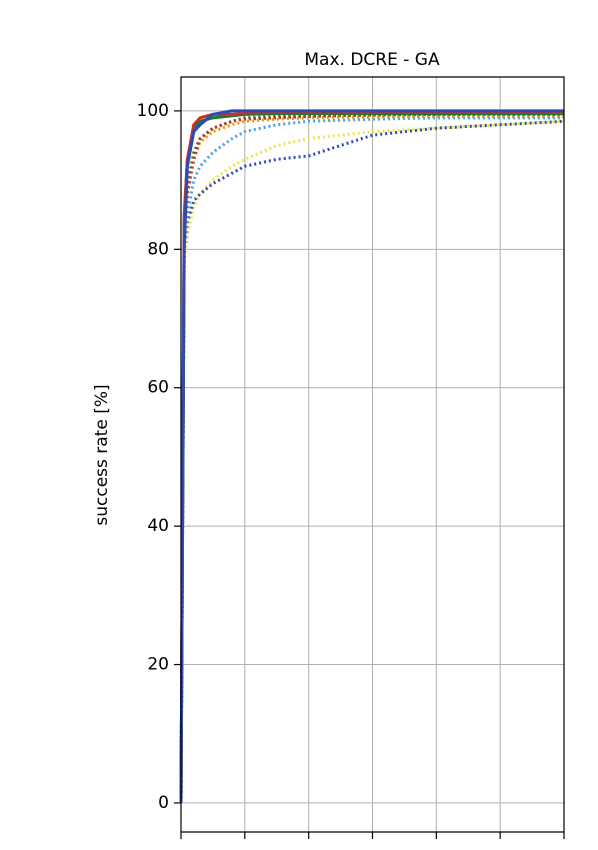 The image size is (598, 850). I want to click on y-axis-label: success rate [%], so click(102, 454).